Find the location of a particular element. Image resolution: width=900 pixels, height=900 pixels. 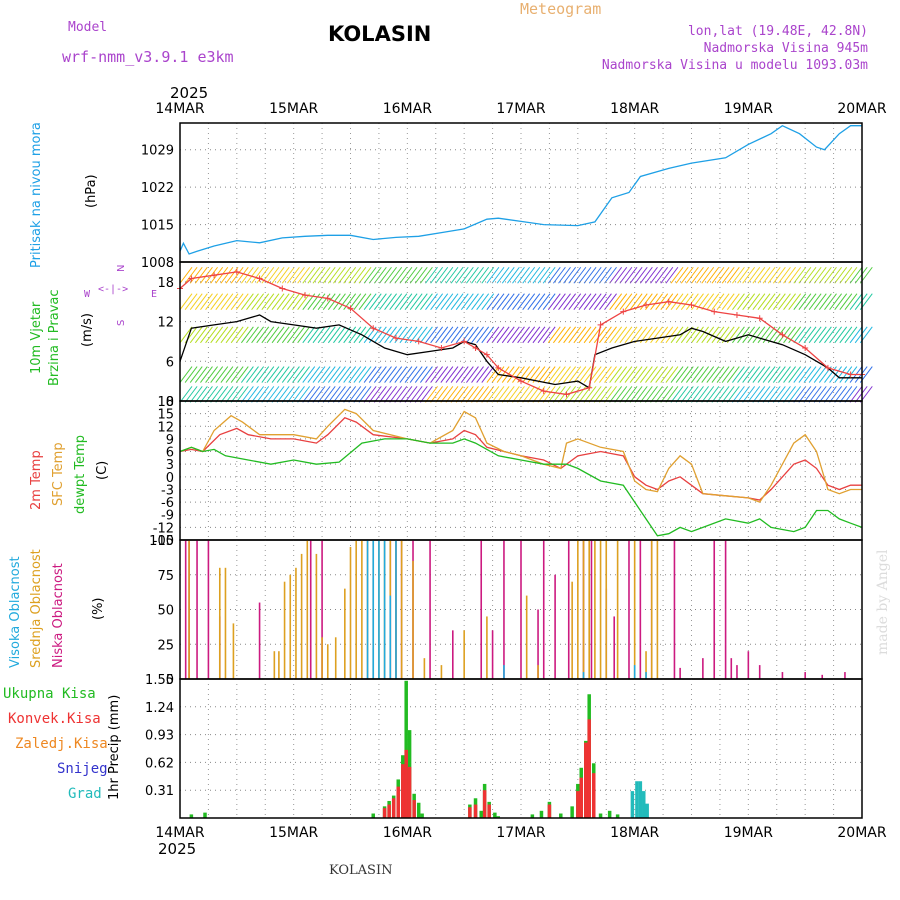

y-tick-label: 0 is located at coordinates (170, 402).